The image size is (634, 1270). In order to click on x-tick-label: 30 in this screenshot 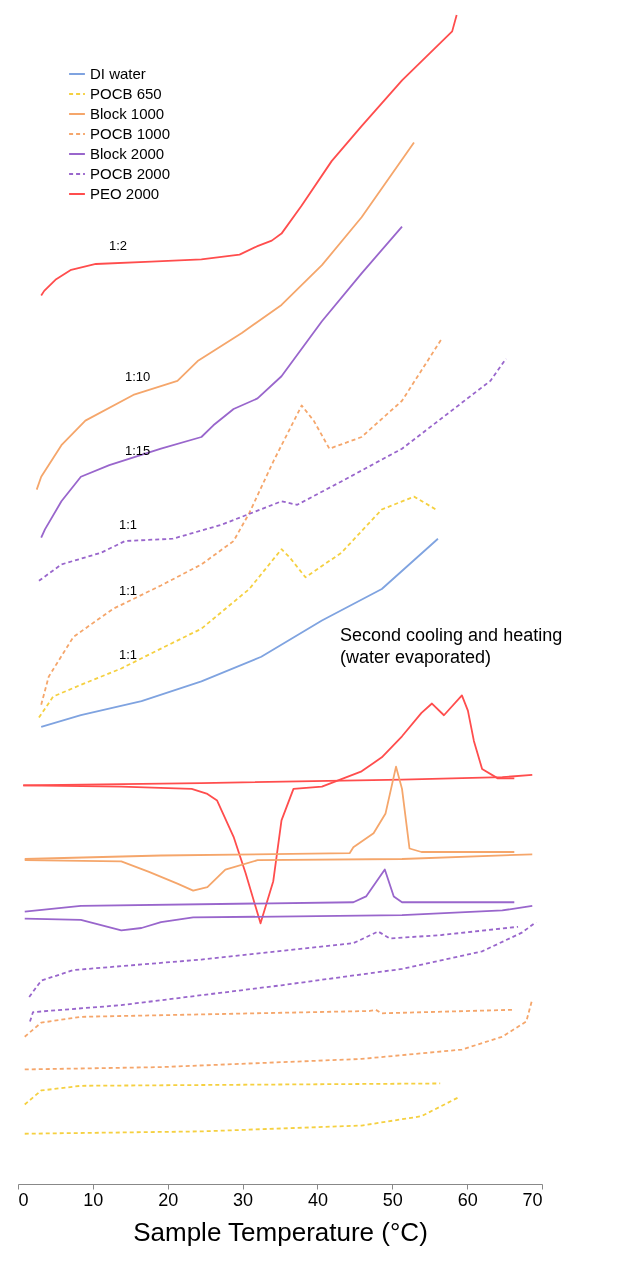, I will do `click(243, 1199)`.